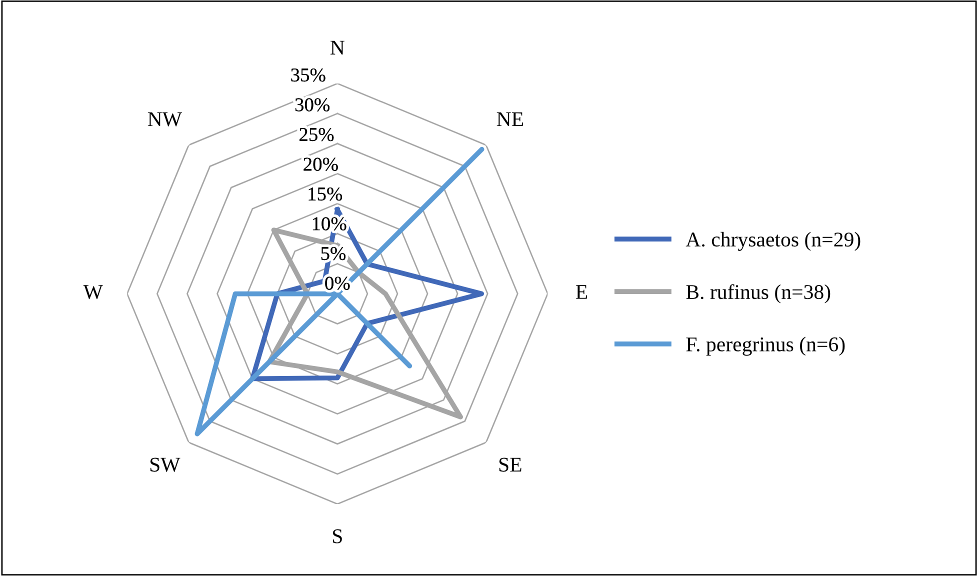 The height and width of the screenshot is (576, 978). What do you see at coordinates (765, 346) in the screenshot?
I see `legend-label: F. peregrinus (n=6)` at bounding box center [765, 346].